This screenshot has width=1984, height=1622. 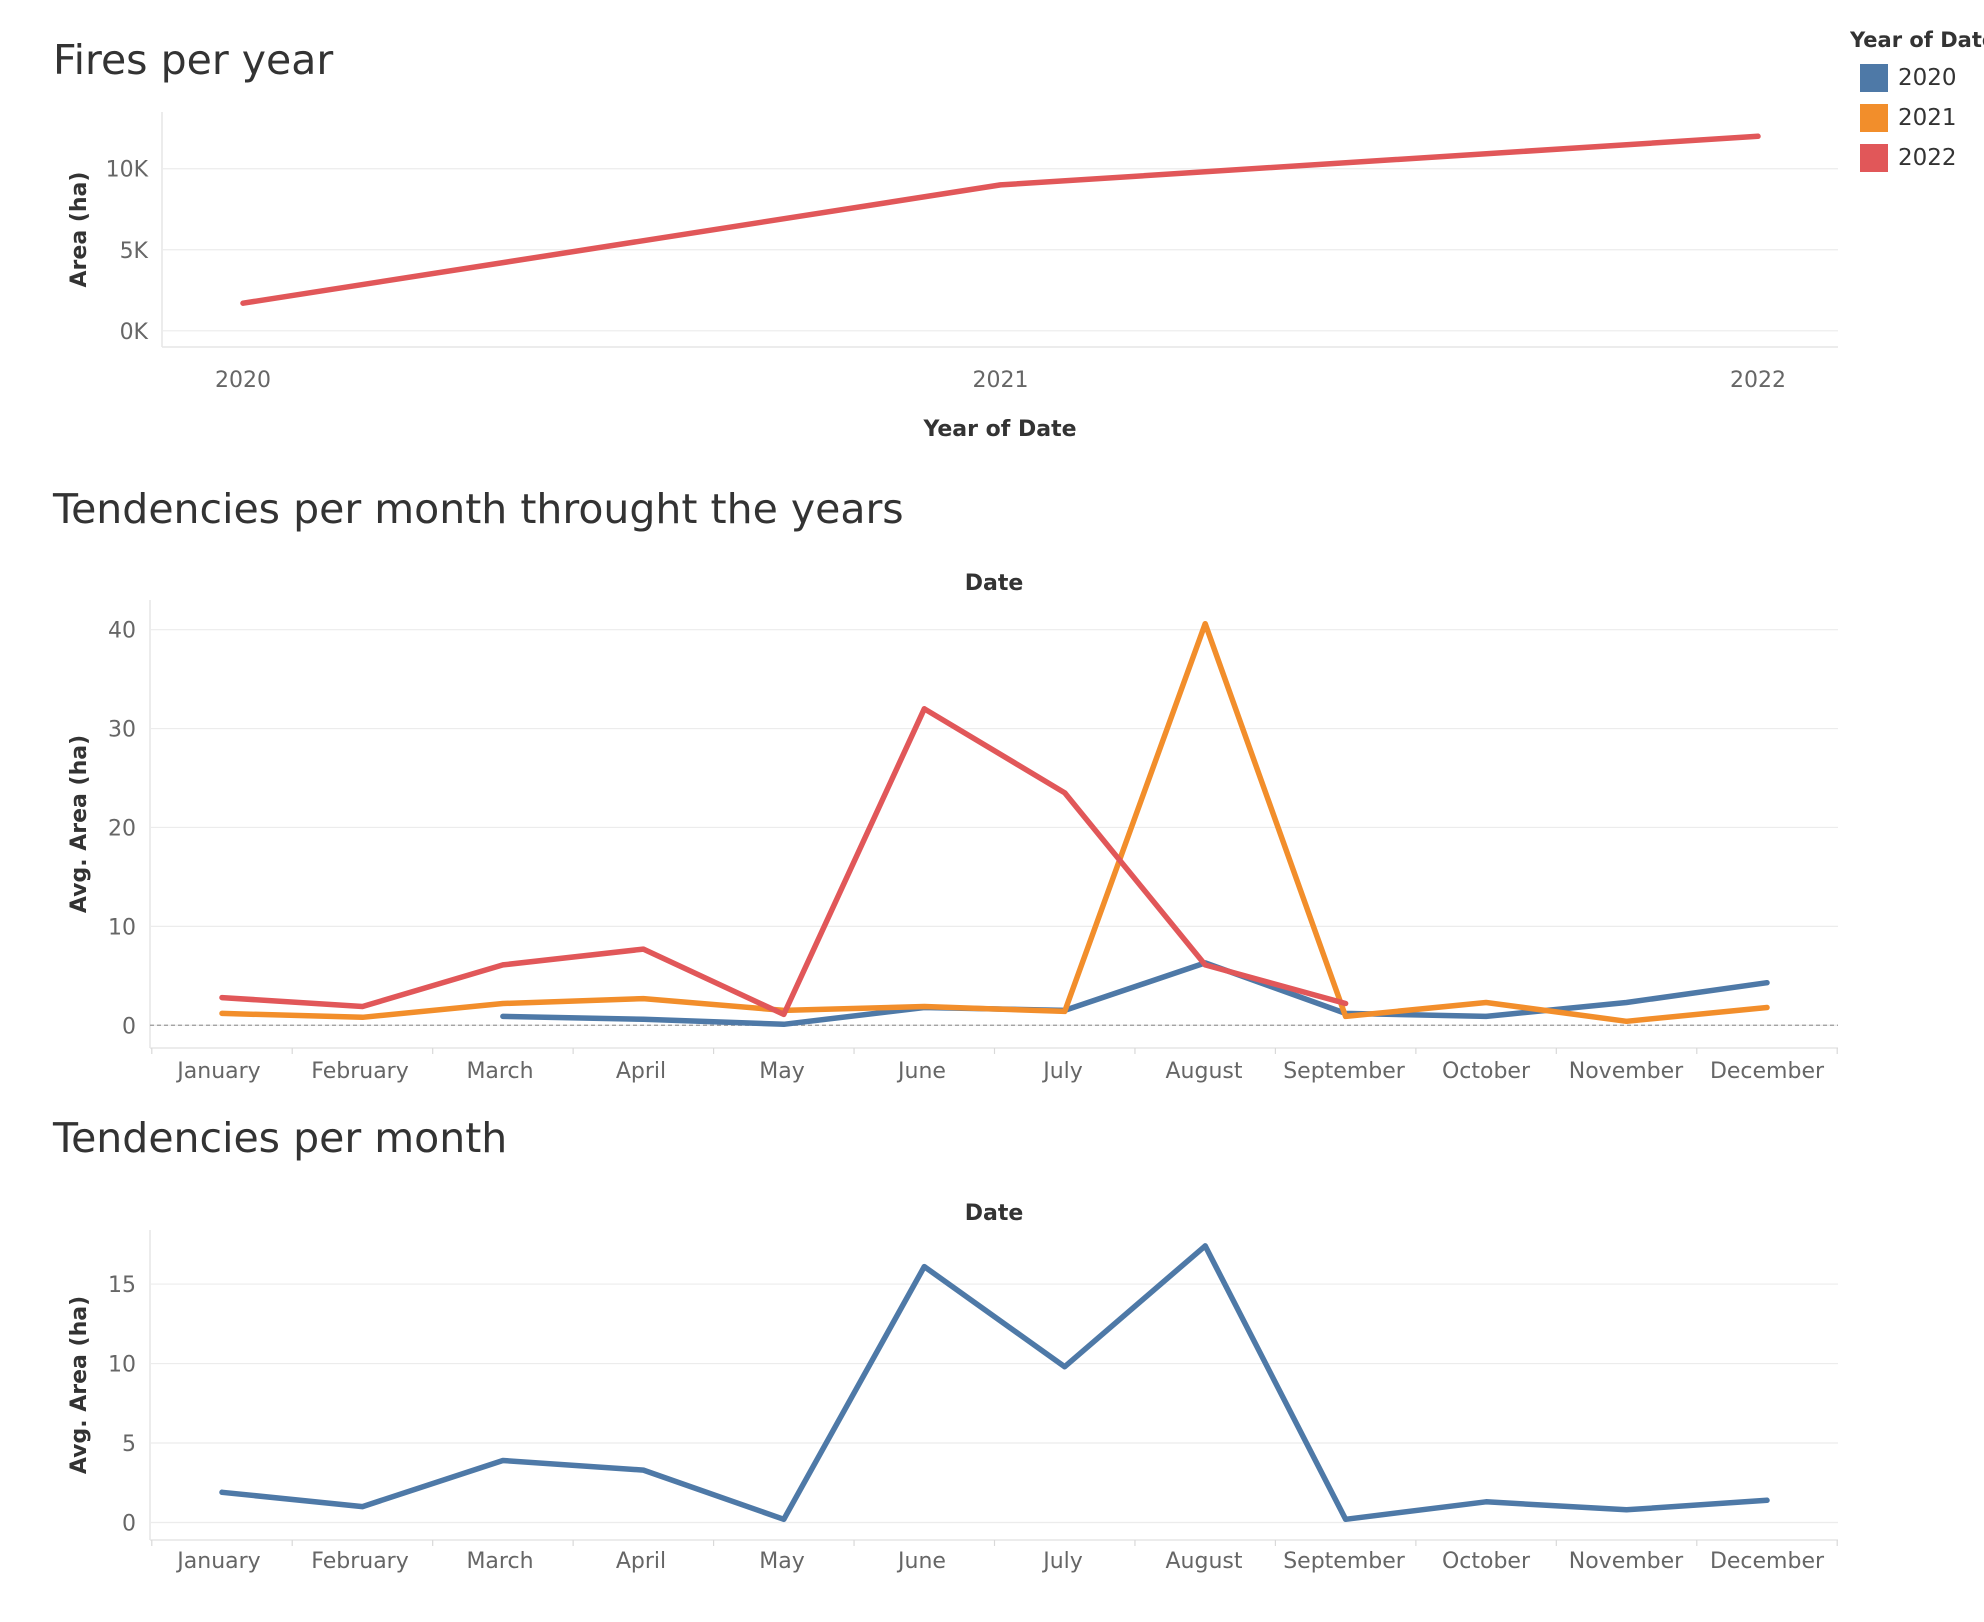 I want to click on legend-label-2020: 2020, so click(x=1927, y=78).